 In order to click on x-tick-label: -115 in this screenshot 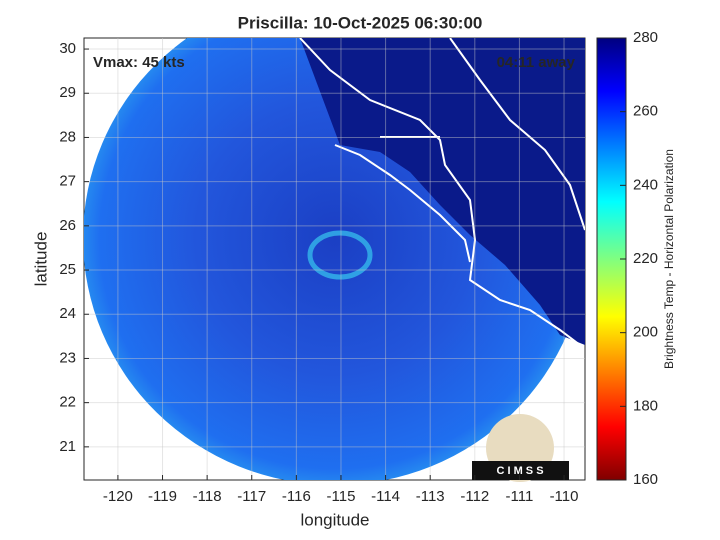, I will do `click(341, 496)`.